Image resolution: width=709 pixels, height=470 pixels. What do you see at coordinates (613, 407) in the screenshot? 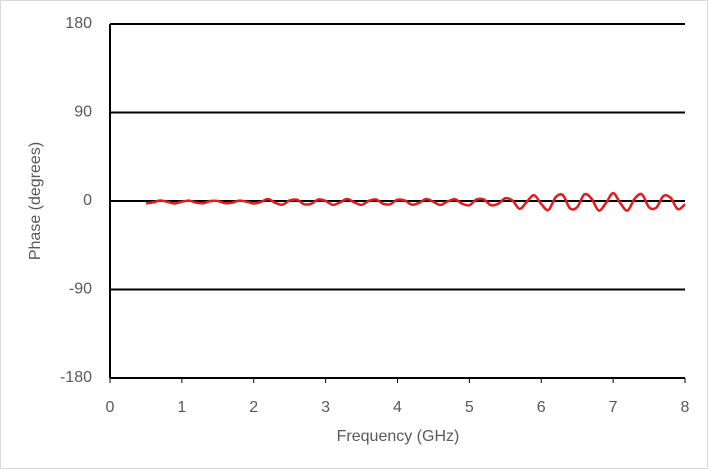
I see `x-tick-label: 7` at bounding box center [613, 407].